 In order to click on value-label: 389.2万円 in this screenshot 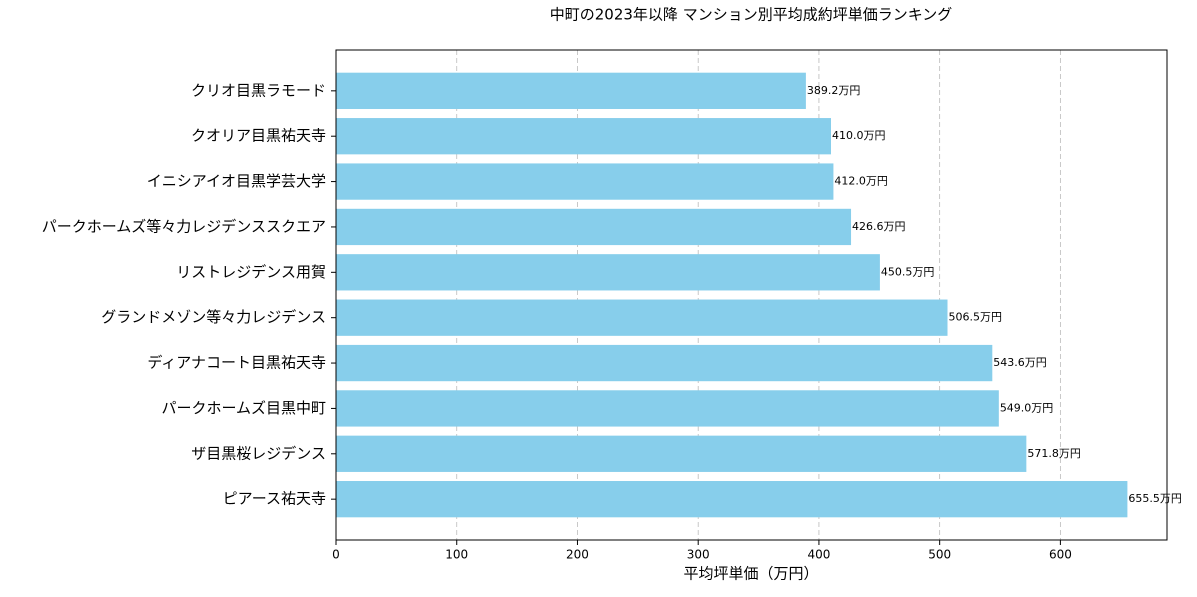, I will do `click(834, 90)`.